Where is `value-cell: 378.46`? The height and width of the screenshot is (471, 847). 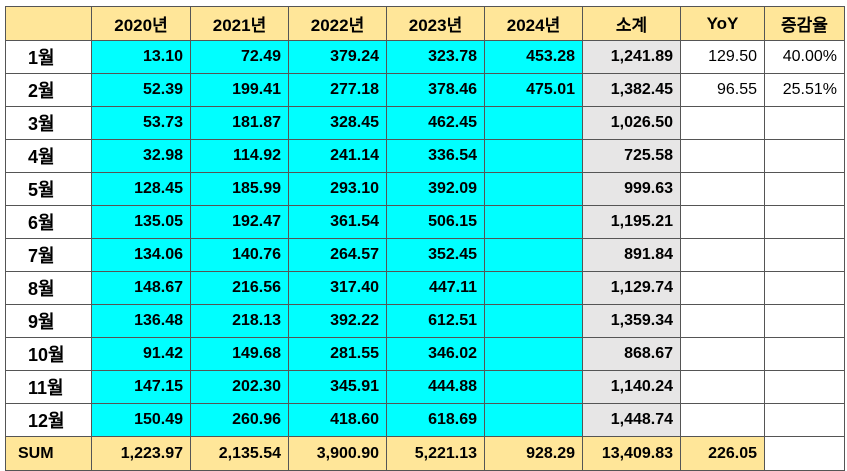 value-cell: 378.46 is located at coordinates (435, 90).